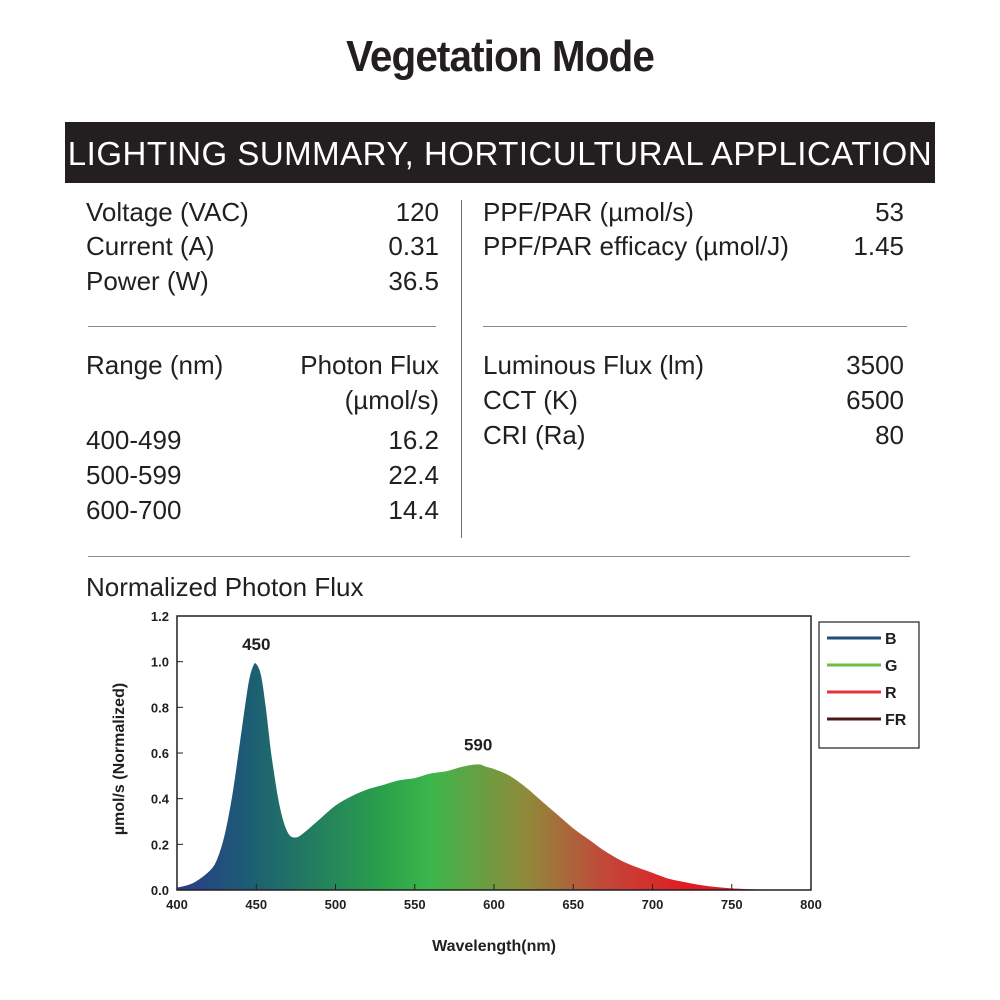 Image resolution: width=1000 pixels, height=1000 pixels. Describe the element at coordinates (256, 644) in the screenshot. I see `peak-annotation: 450` at that location.